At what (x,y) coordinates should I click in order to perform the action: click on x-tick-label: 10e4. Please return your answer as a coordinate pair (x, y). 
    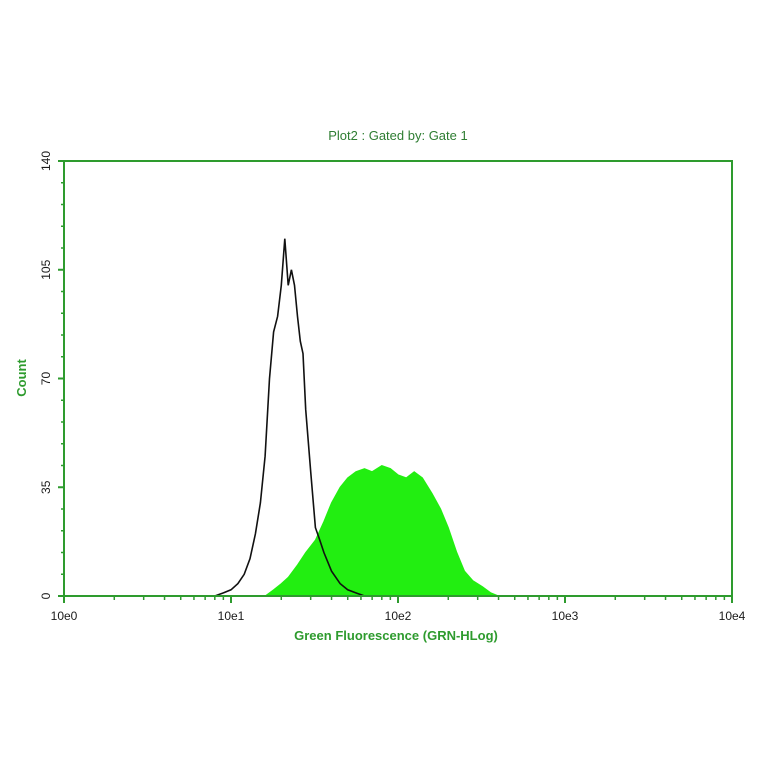
    Looking at the image, I should click on (732, 616).